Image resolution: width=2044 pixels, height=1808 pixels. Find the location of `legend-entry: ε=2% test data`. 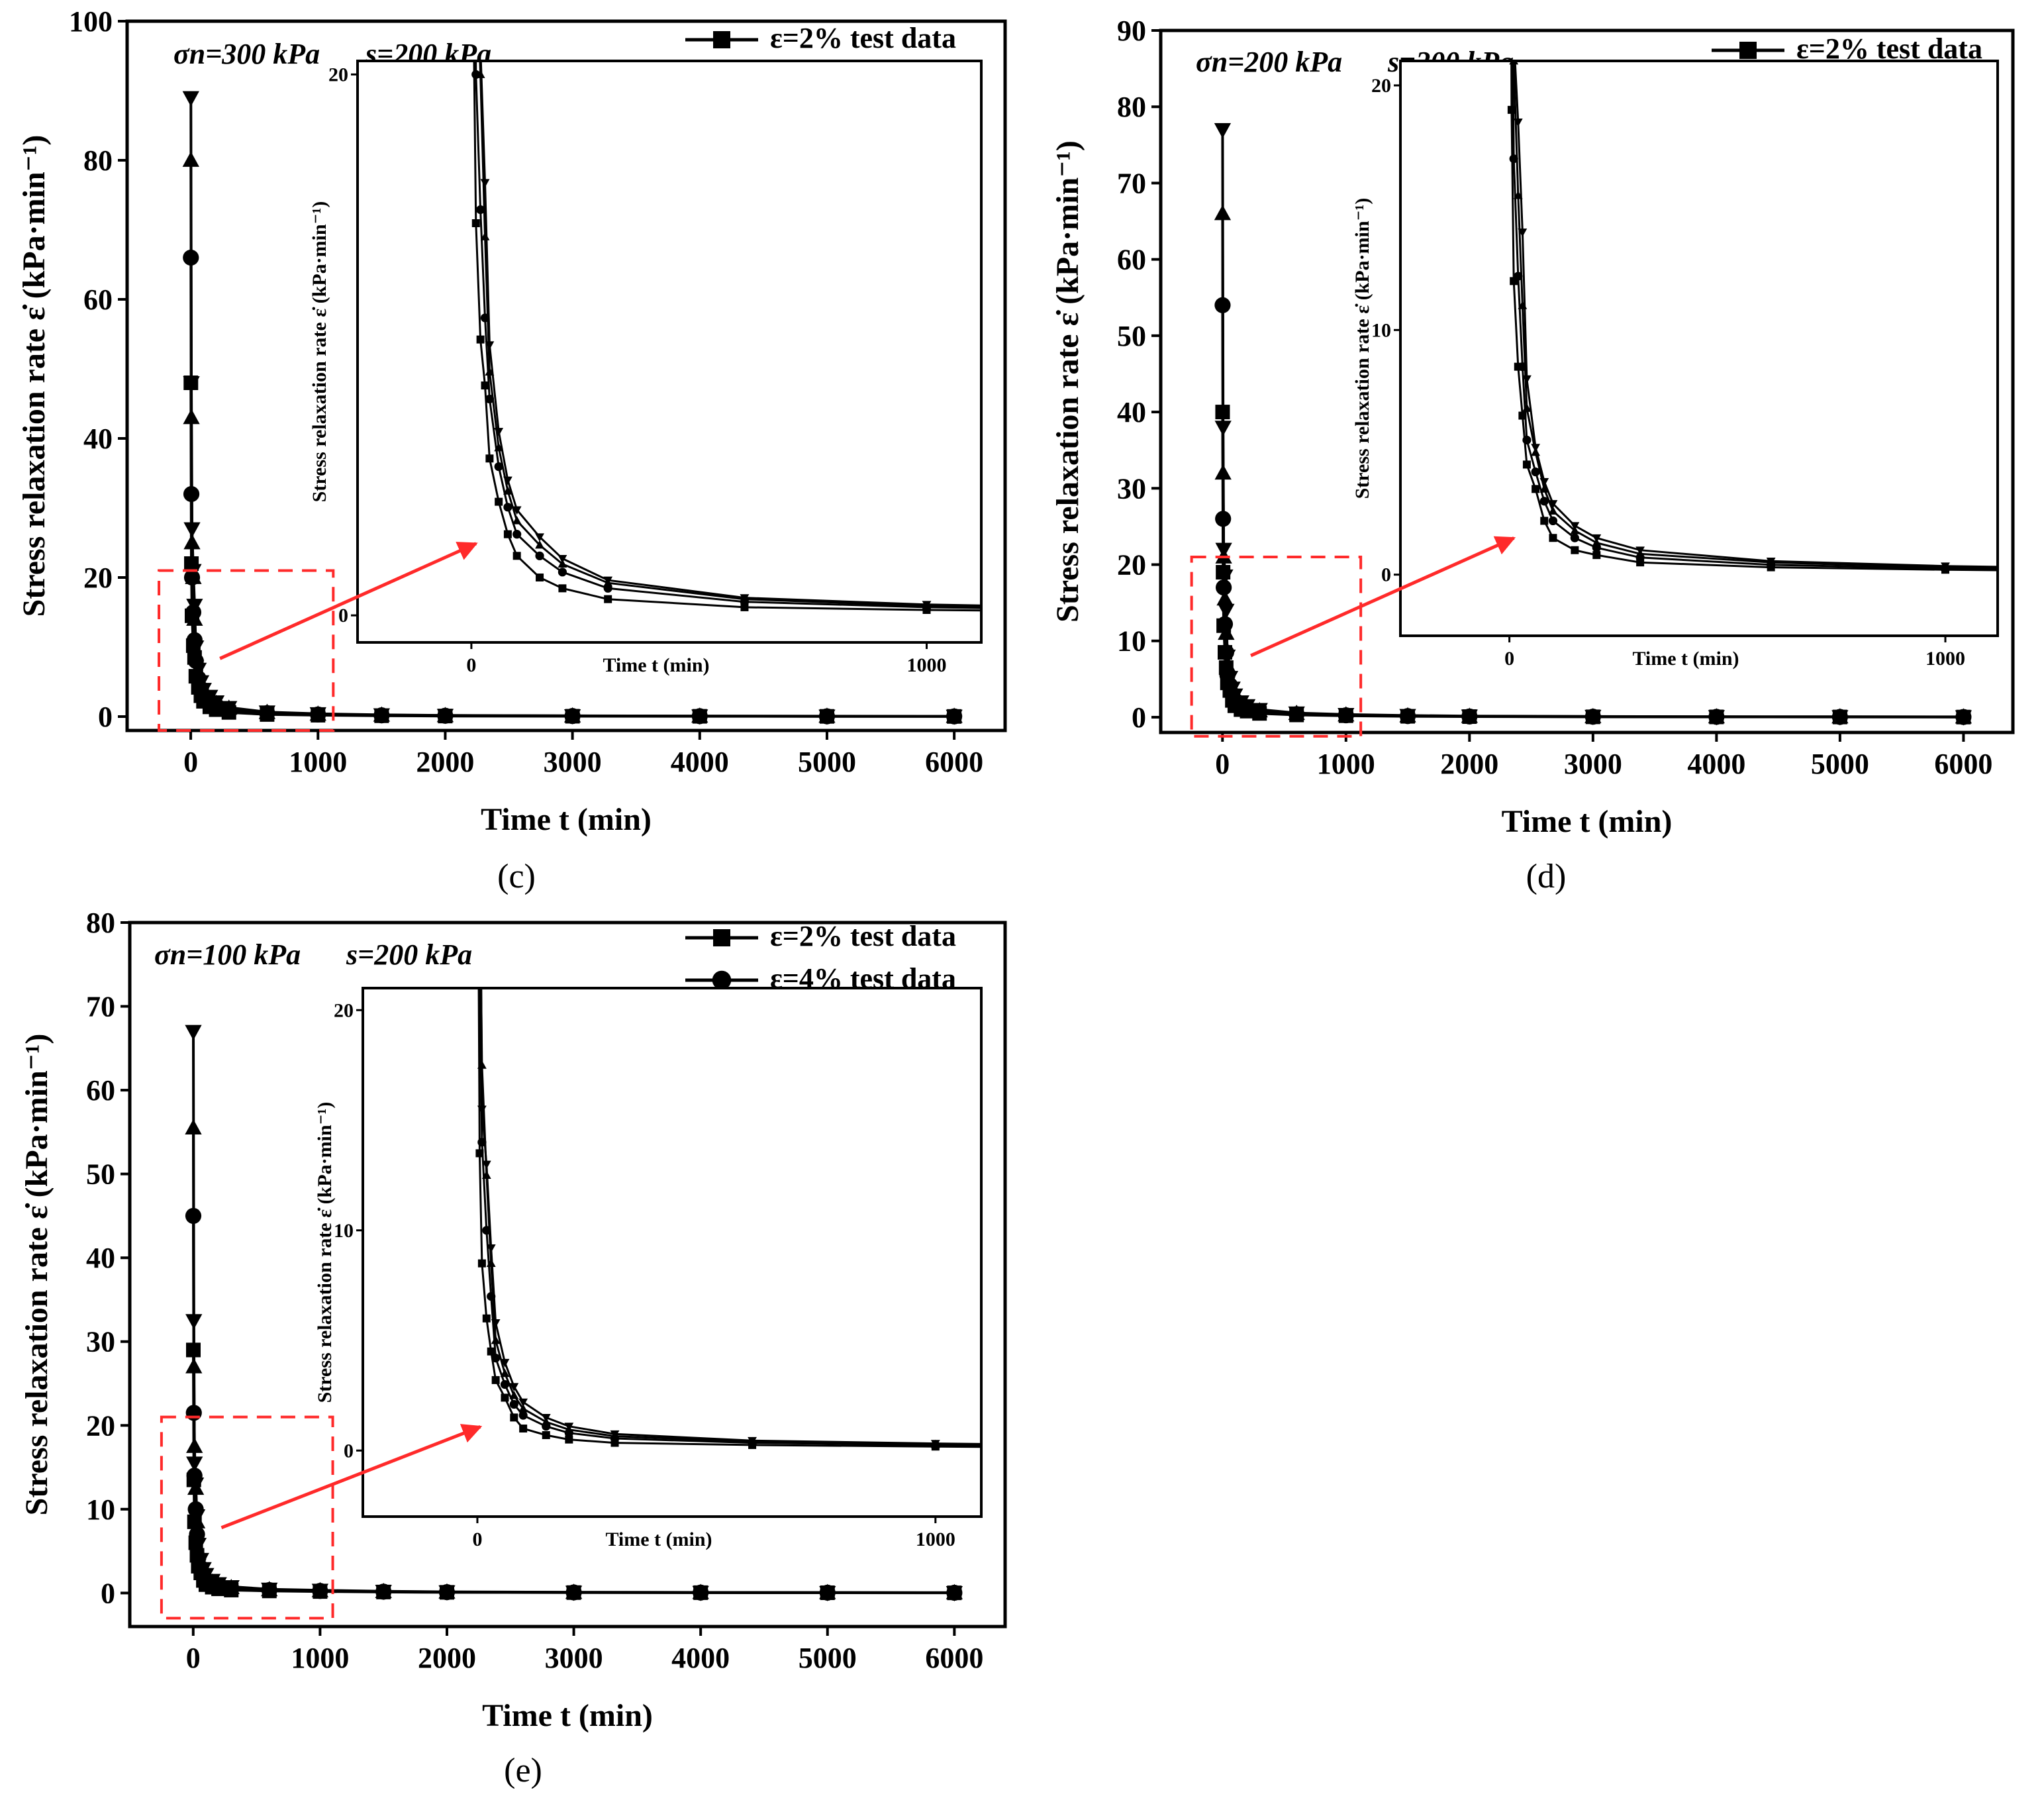

legend-entry: ε=2% test data is located at coordinates (863, 936).